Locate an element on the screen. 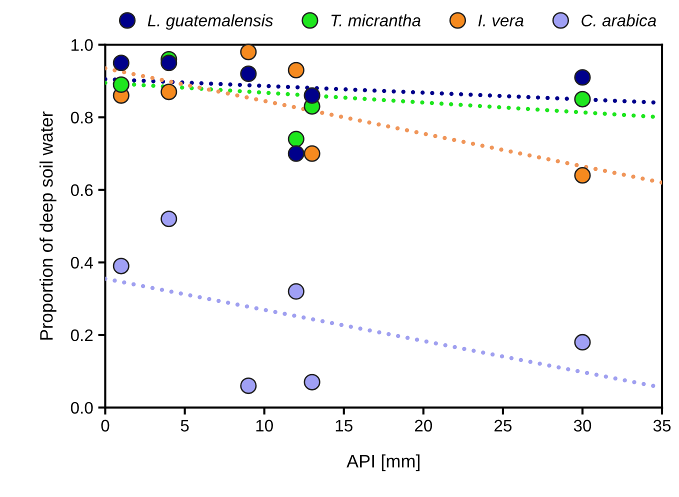 The image size is (679, 497). legend-label: L. guatemalensis is located at coordinates (210, 22).